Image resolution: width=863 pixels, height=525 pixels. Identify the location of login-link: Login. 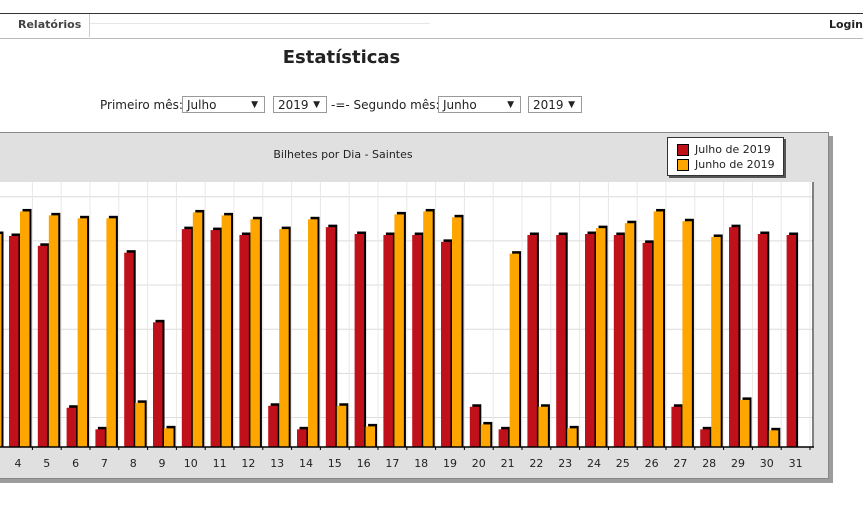
(845, 24).